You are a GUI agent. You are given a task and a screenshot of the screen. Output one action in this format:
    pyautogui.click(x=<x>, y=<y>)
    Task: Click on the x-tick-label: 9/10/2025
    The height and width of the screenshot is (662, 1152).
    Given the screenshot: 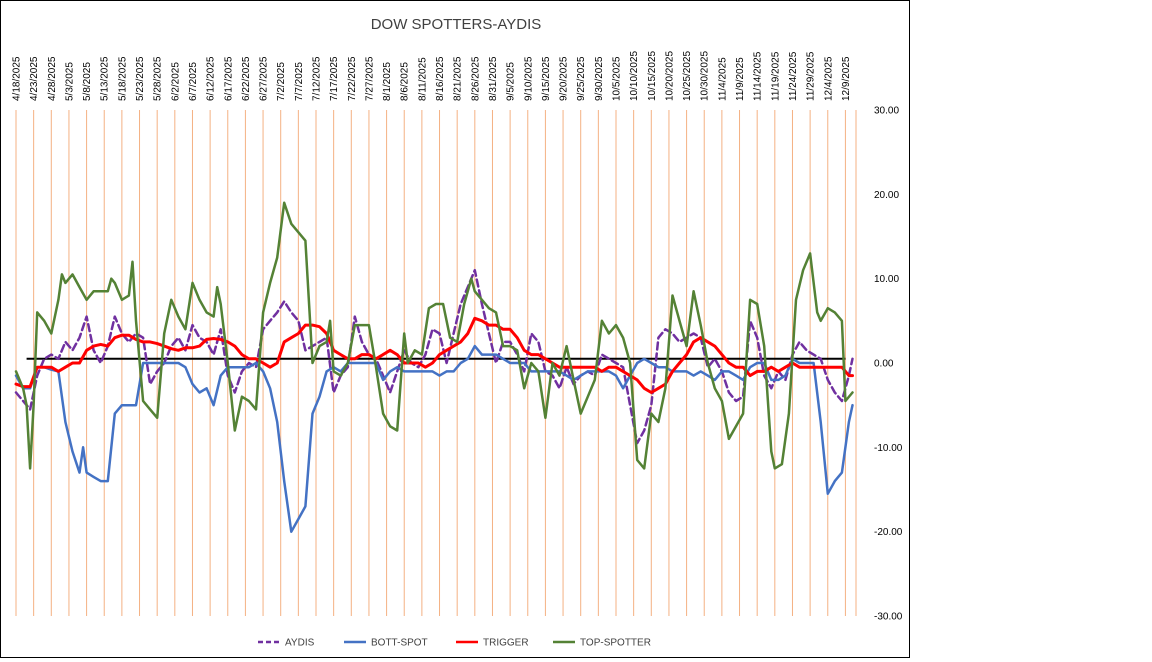 What is the action you would take?
    pyautogui.click(x=528, y=78)
    